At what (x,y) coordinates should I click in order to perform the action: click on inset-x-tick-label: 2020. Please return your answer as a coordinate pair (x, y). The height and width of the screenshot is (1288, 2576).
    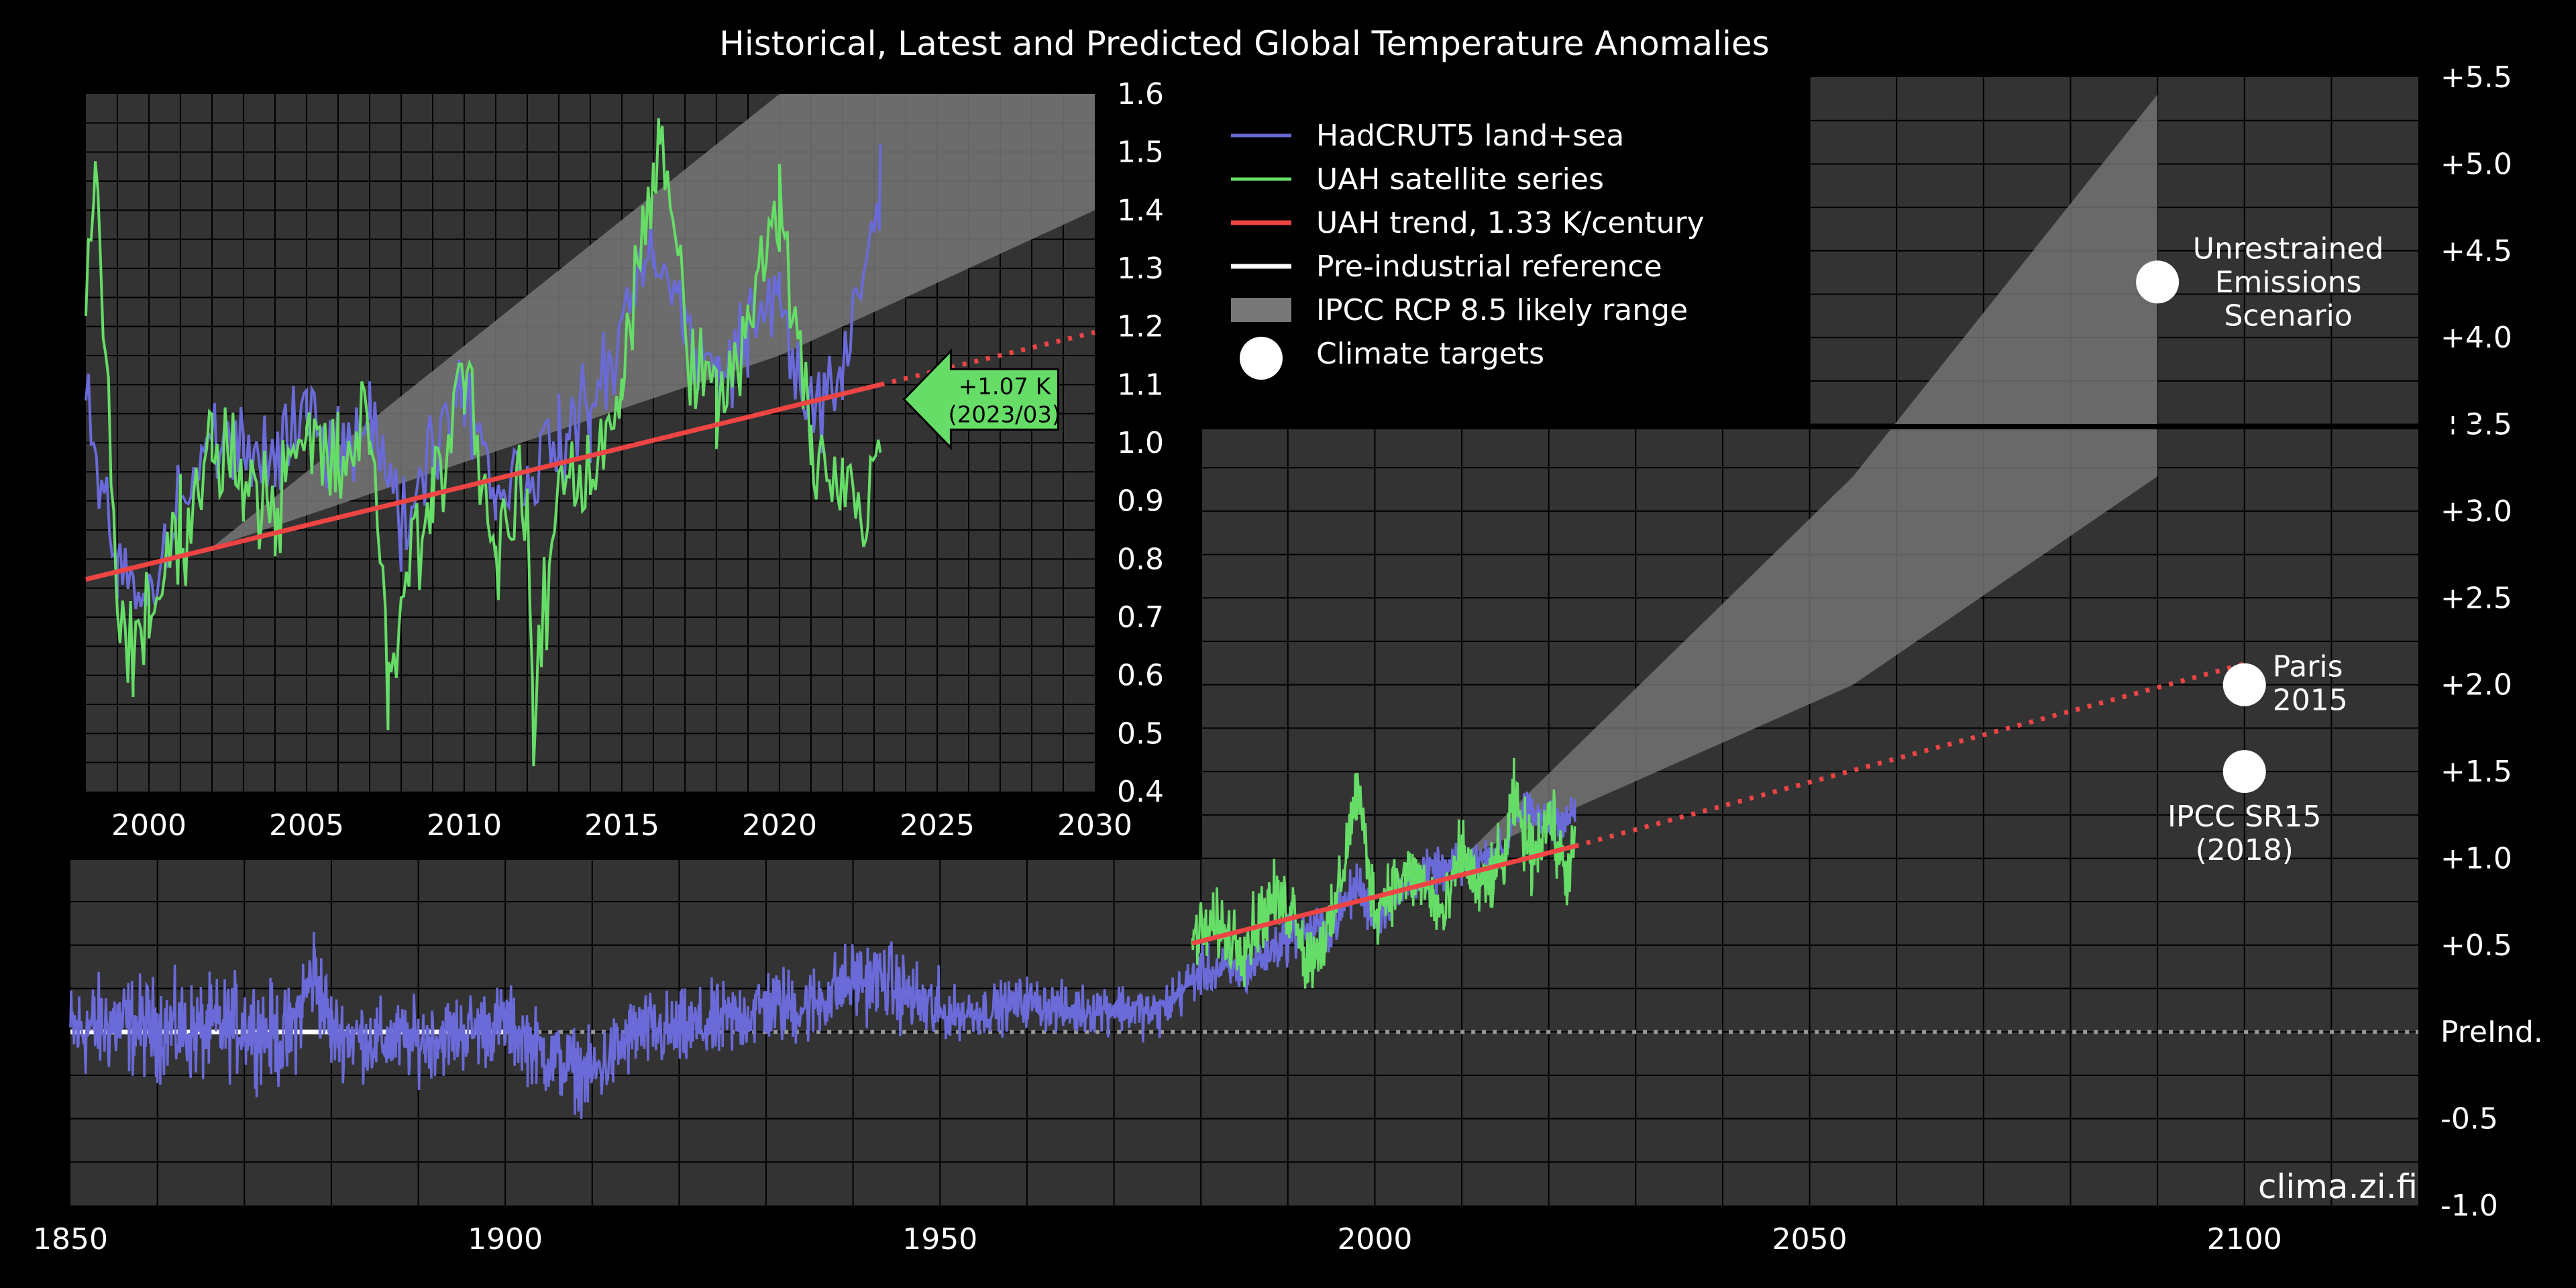
    Looking at the image, I should click on (779, 825).